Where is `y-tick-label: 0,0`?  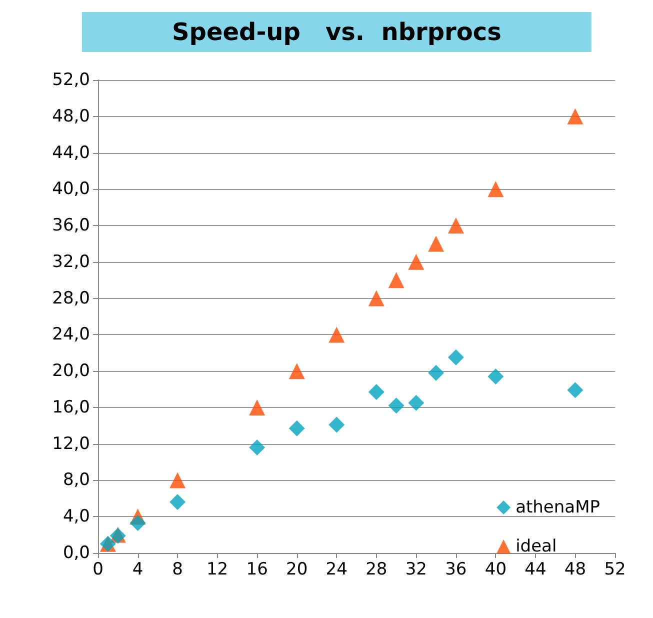
y-tick-label: 0,0 is located at coordinates (76, 553).